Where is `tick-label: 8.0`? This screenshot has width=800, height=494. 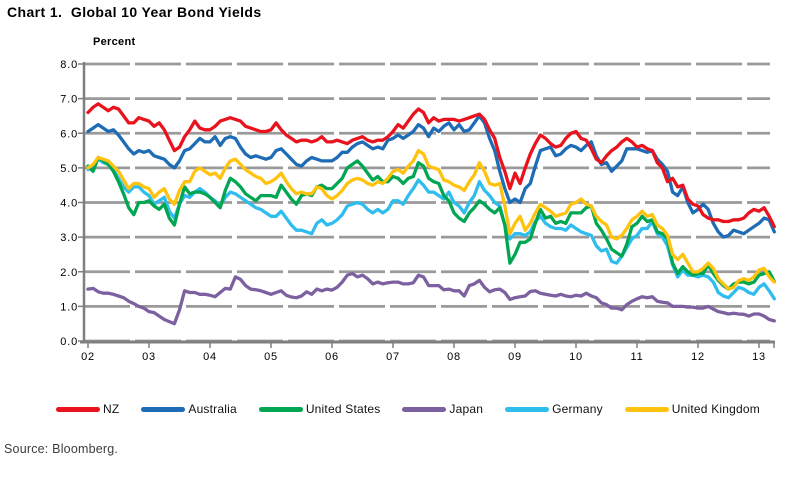
tick-label: 8.0 is located at coordinates (69, 65).